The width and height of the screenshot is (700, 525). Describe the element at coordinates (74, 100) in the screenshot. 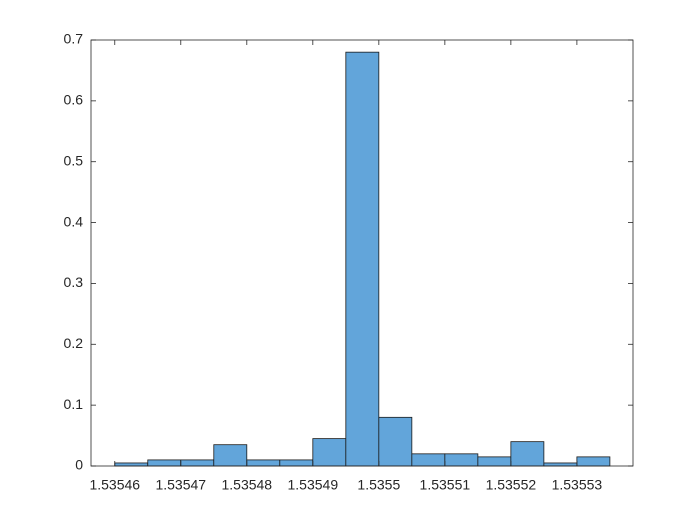

I see `y-tick-label: 0.6` at that location.